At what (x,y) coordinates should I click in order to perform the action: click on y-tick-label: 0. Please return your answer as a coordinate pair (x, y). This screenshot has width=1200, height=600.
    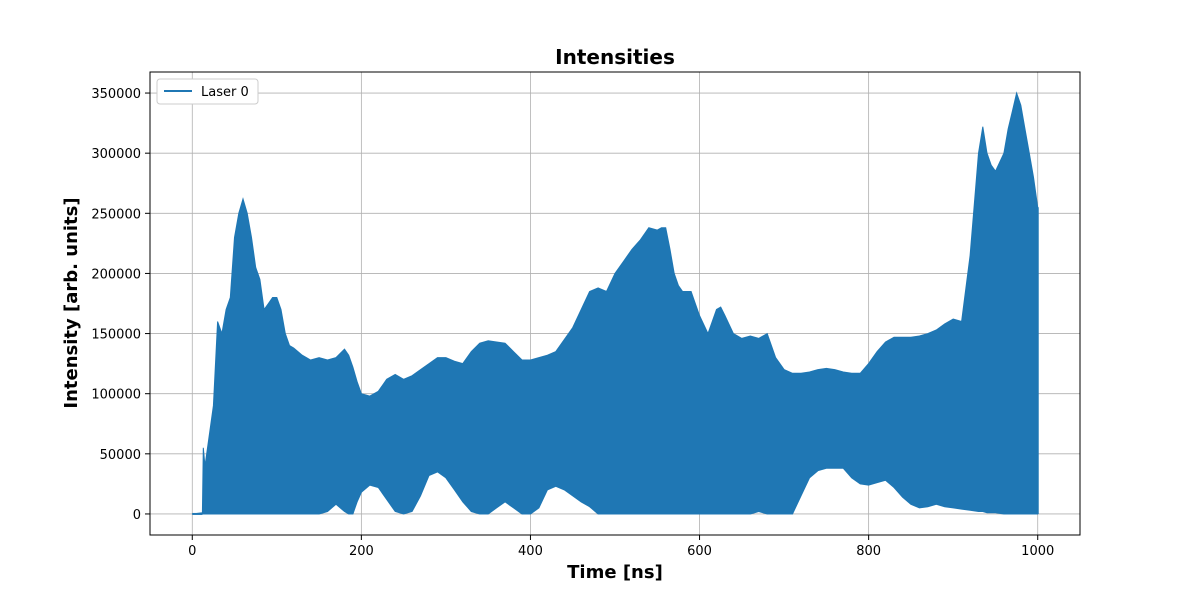
    Looking at the image, I should click on (137, 515).